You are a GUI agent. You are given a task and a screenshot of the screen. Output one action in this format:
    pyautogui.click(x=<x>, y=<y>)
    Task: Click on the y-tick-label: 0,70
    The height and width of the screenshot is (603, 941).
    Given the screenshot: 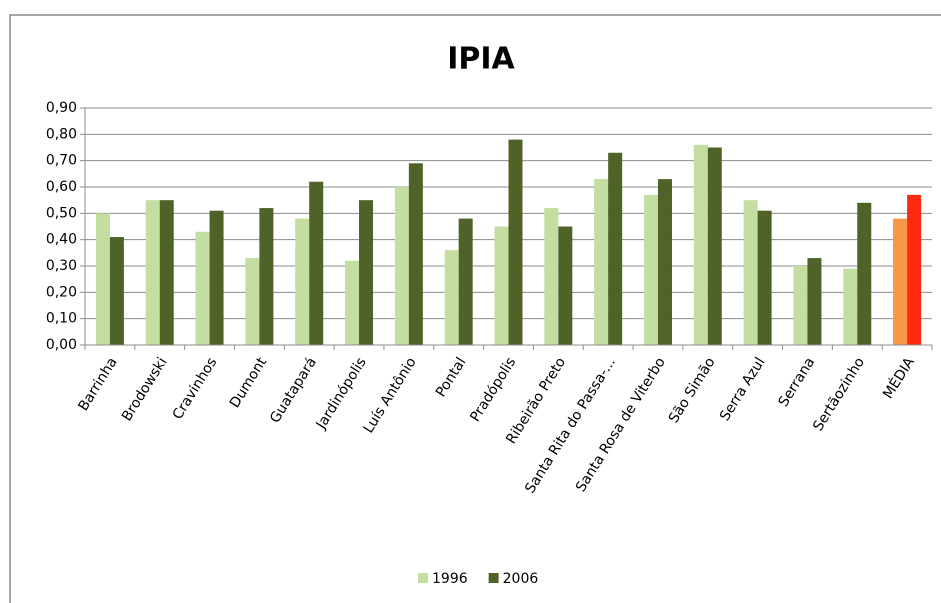 What is the action you would take?
    pyautogui.click(x=61, y=161)
    